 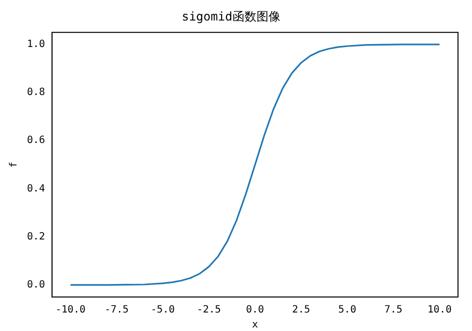 I want to click on y-tick-label: 0.0, so click(x=36, y=285).